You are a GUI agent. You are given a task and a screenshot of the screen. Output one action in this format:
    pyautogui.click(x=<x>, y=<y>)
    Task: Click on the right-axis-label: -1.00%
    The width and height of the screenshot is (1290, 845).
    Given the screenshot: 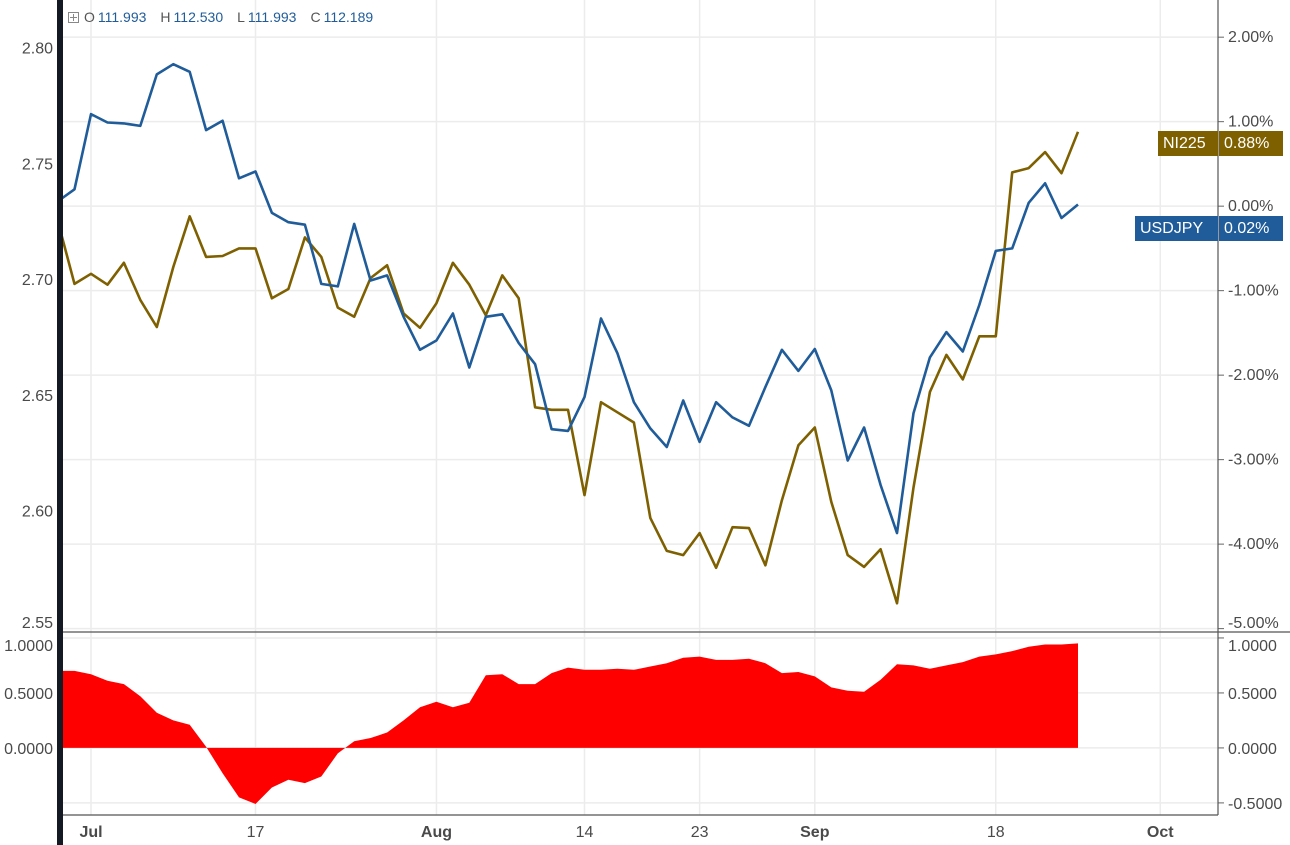 What is the action you would take?
    pyautogui.click(x=1253, y=291)
    